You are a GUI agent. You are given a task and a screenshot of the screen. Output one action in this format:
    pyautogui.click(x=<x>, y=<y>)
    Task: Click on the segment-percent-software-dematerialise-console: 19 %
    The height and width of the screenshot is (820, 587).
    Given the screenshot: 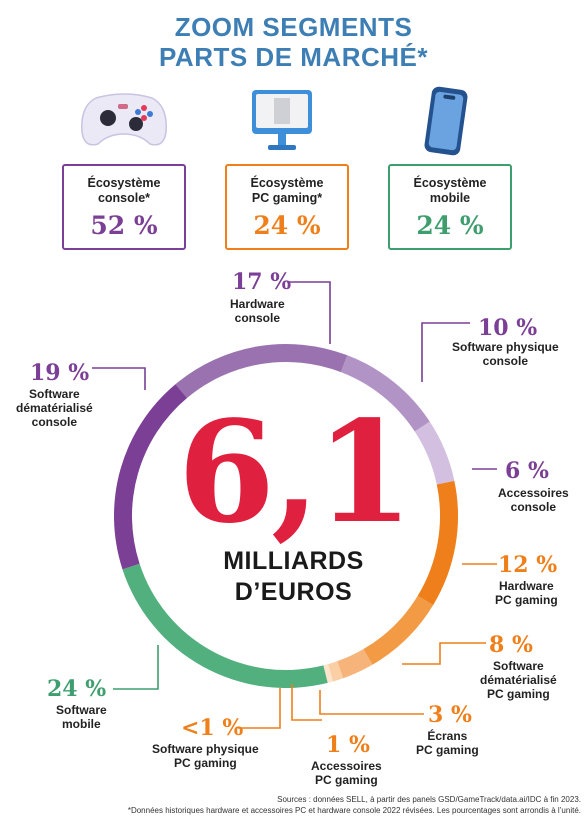 What is the action you would take?
    pyautogui.click(x=60, y=373)
    